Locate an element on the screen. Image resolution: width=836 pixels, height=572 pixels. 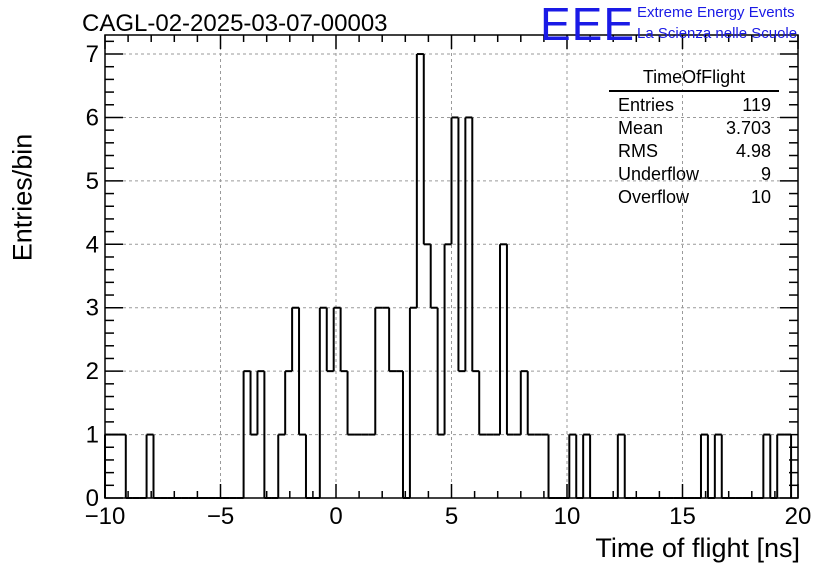
stats-row-underflow: Underflow 9 is located at coordinates (694, 174).